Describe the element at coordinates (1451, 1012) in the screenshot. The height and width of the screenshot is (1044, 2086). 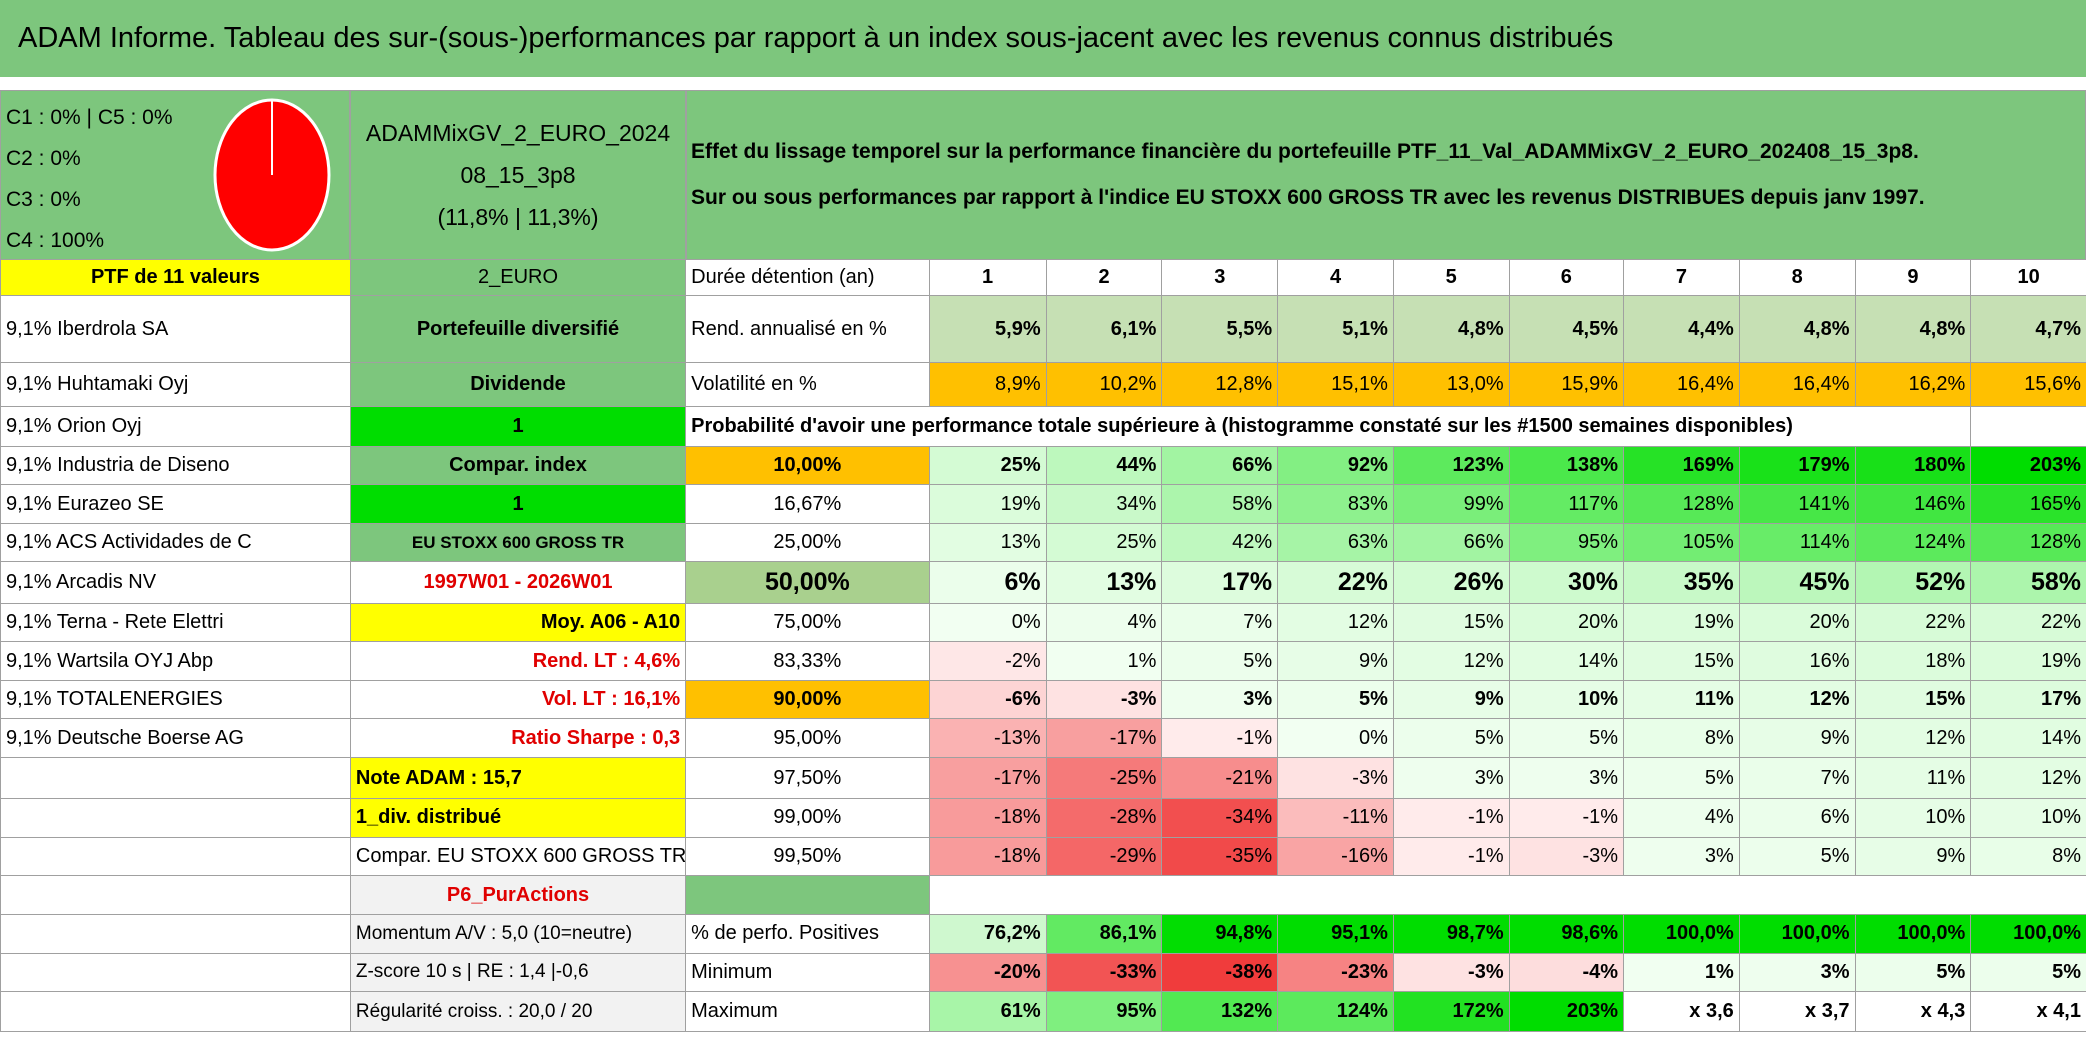
I see `cell: 172%` at that location.